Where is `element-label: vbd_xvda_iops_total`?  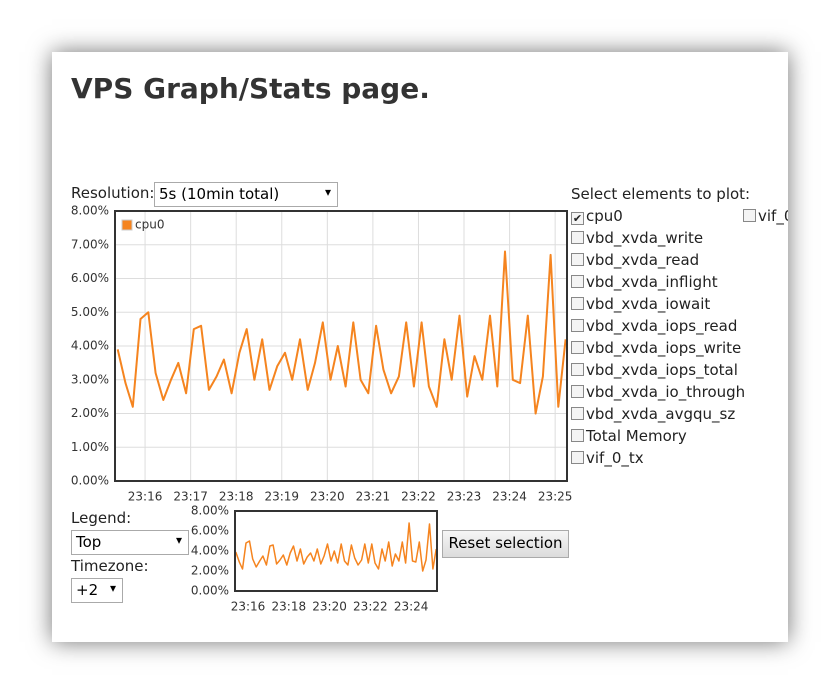 element-label: vbd_xvda_iops_total is located at coordinates (662, 370).